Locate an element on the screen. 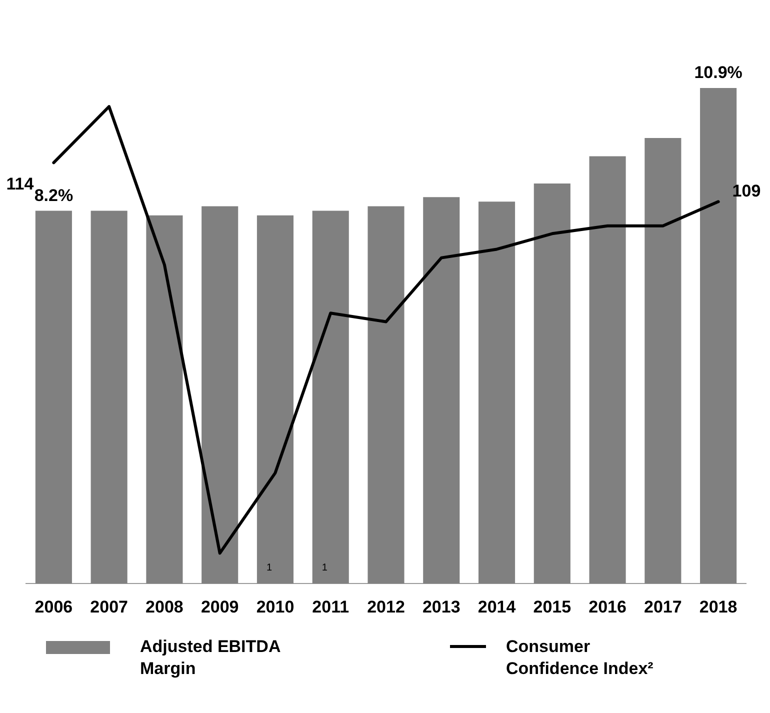 Image resolution: width=770 pixels, height=713 pixels. data-label: 114 is located at coordinates (20, 184).